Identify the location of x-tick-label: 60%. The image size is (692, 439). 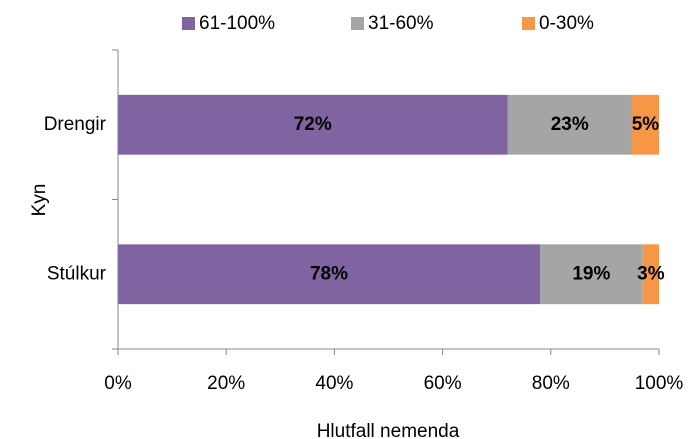
(443, 383).